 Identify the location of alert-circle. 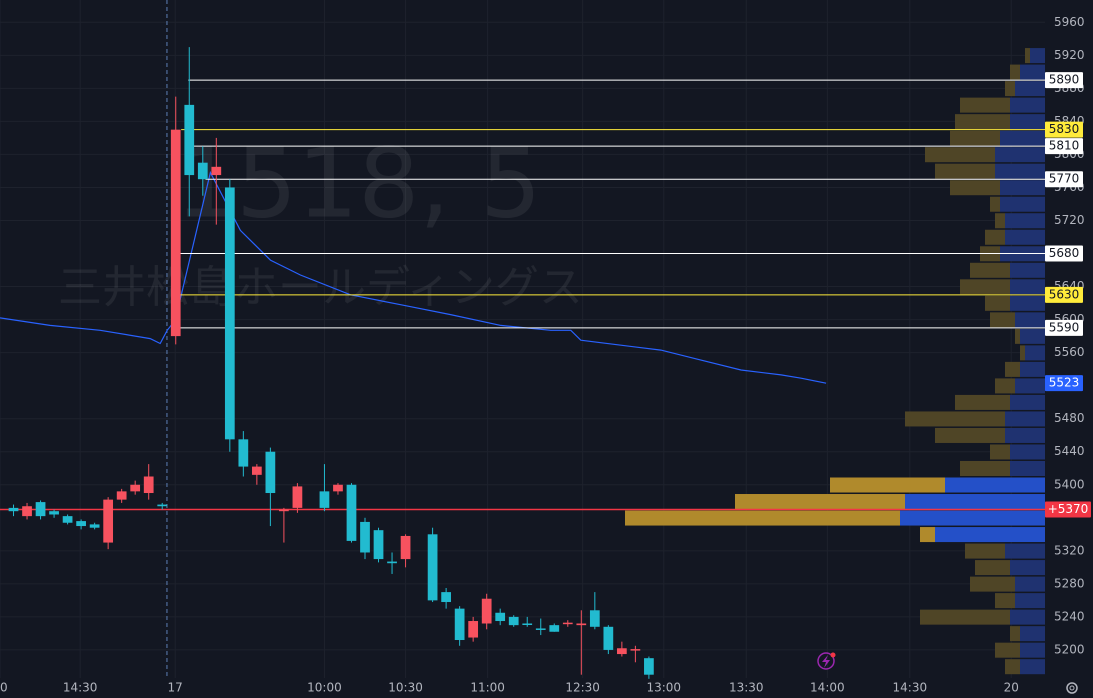
(826, 661).